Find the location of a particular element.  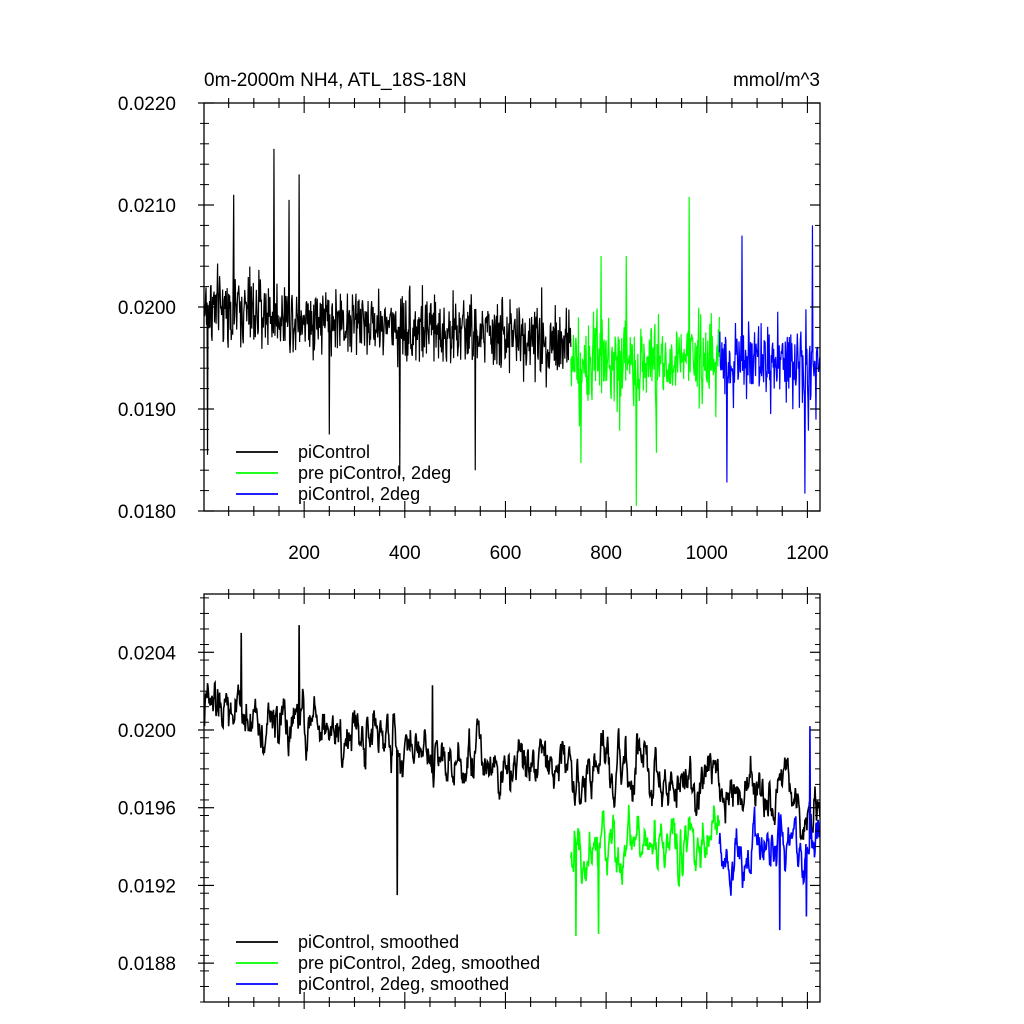

y-tick-label: 0.0204 is located at coordinates (147, 653).